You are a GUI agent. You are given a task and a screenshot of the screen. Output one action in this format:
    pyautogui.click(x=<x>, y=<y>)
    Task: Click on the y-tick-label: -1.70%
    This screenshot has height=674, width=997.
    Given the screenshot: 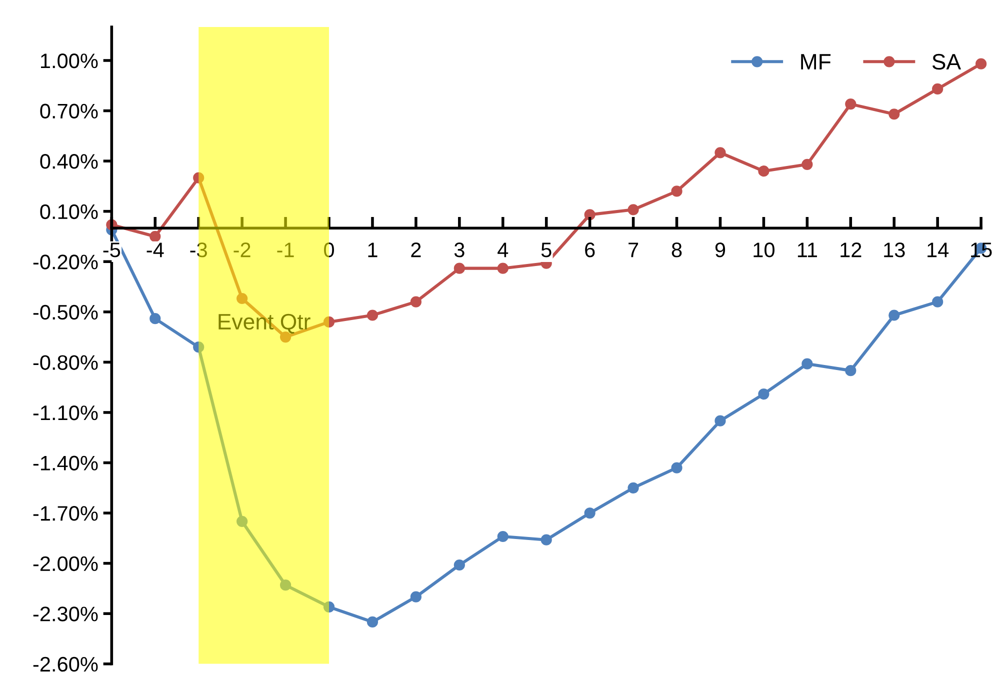 What is the action you would take?
    pyautogui.click(x=65, y=513)
    